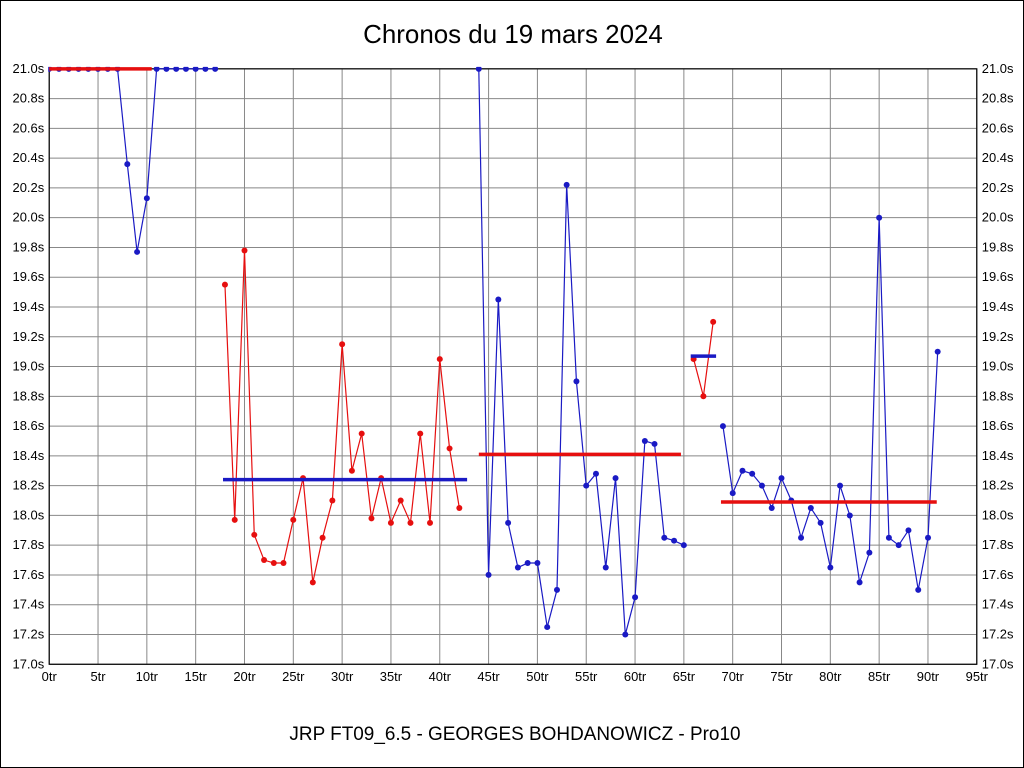 The height and width of the screenshot is (768, 1024). I want to click on svg-text: 20tr, so click(244, 676).